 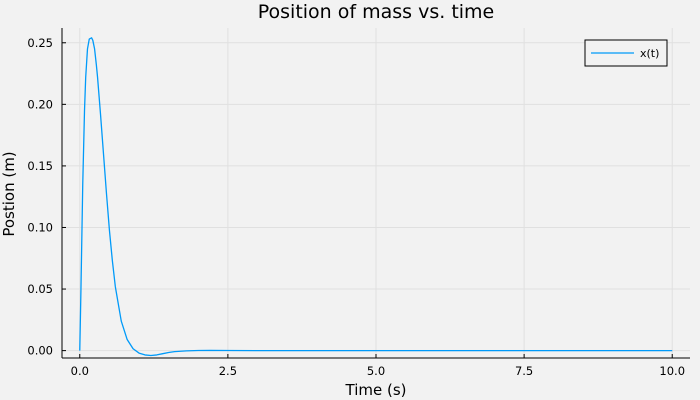 I want to click on x-tick-label: 10.0, so click(x=672, y=371).